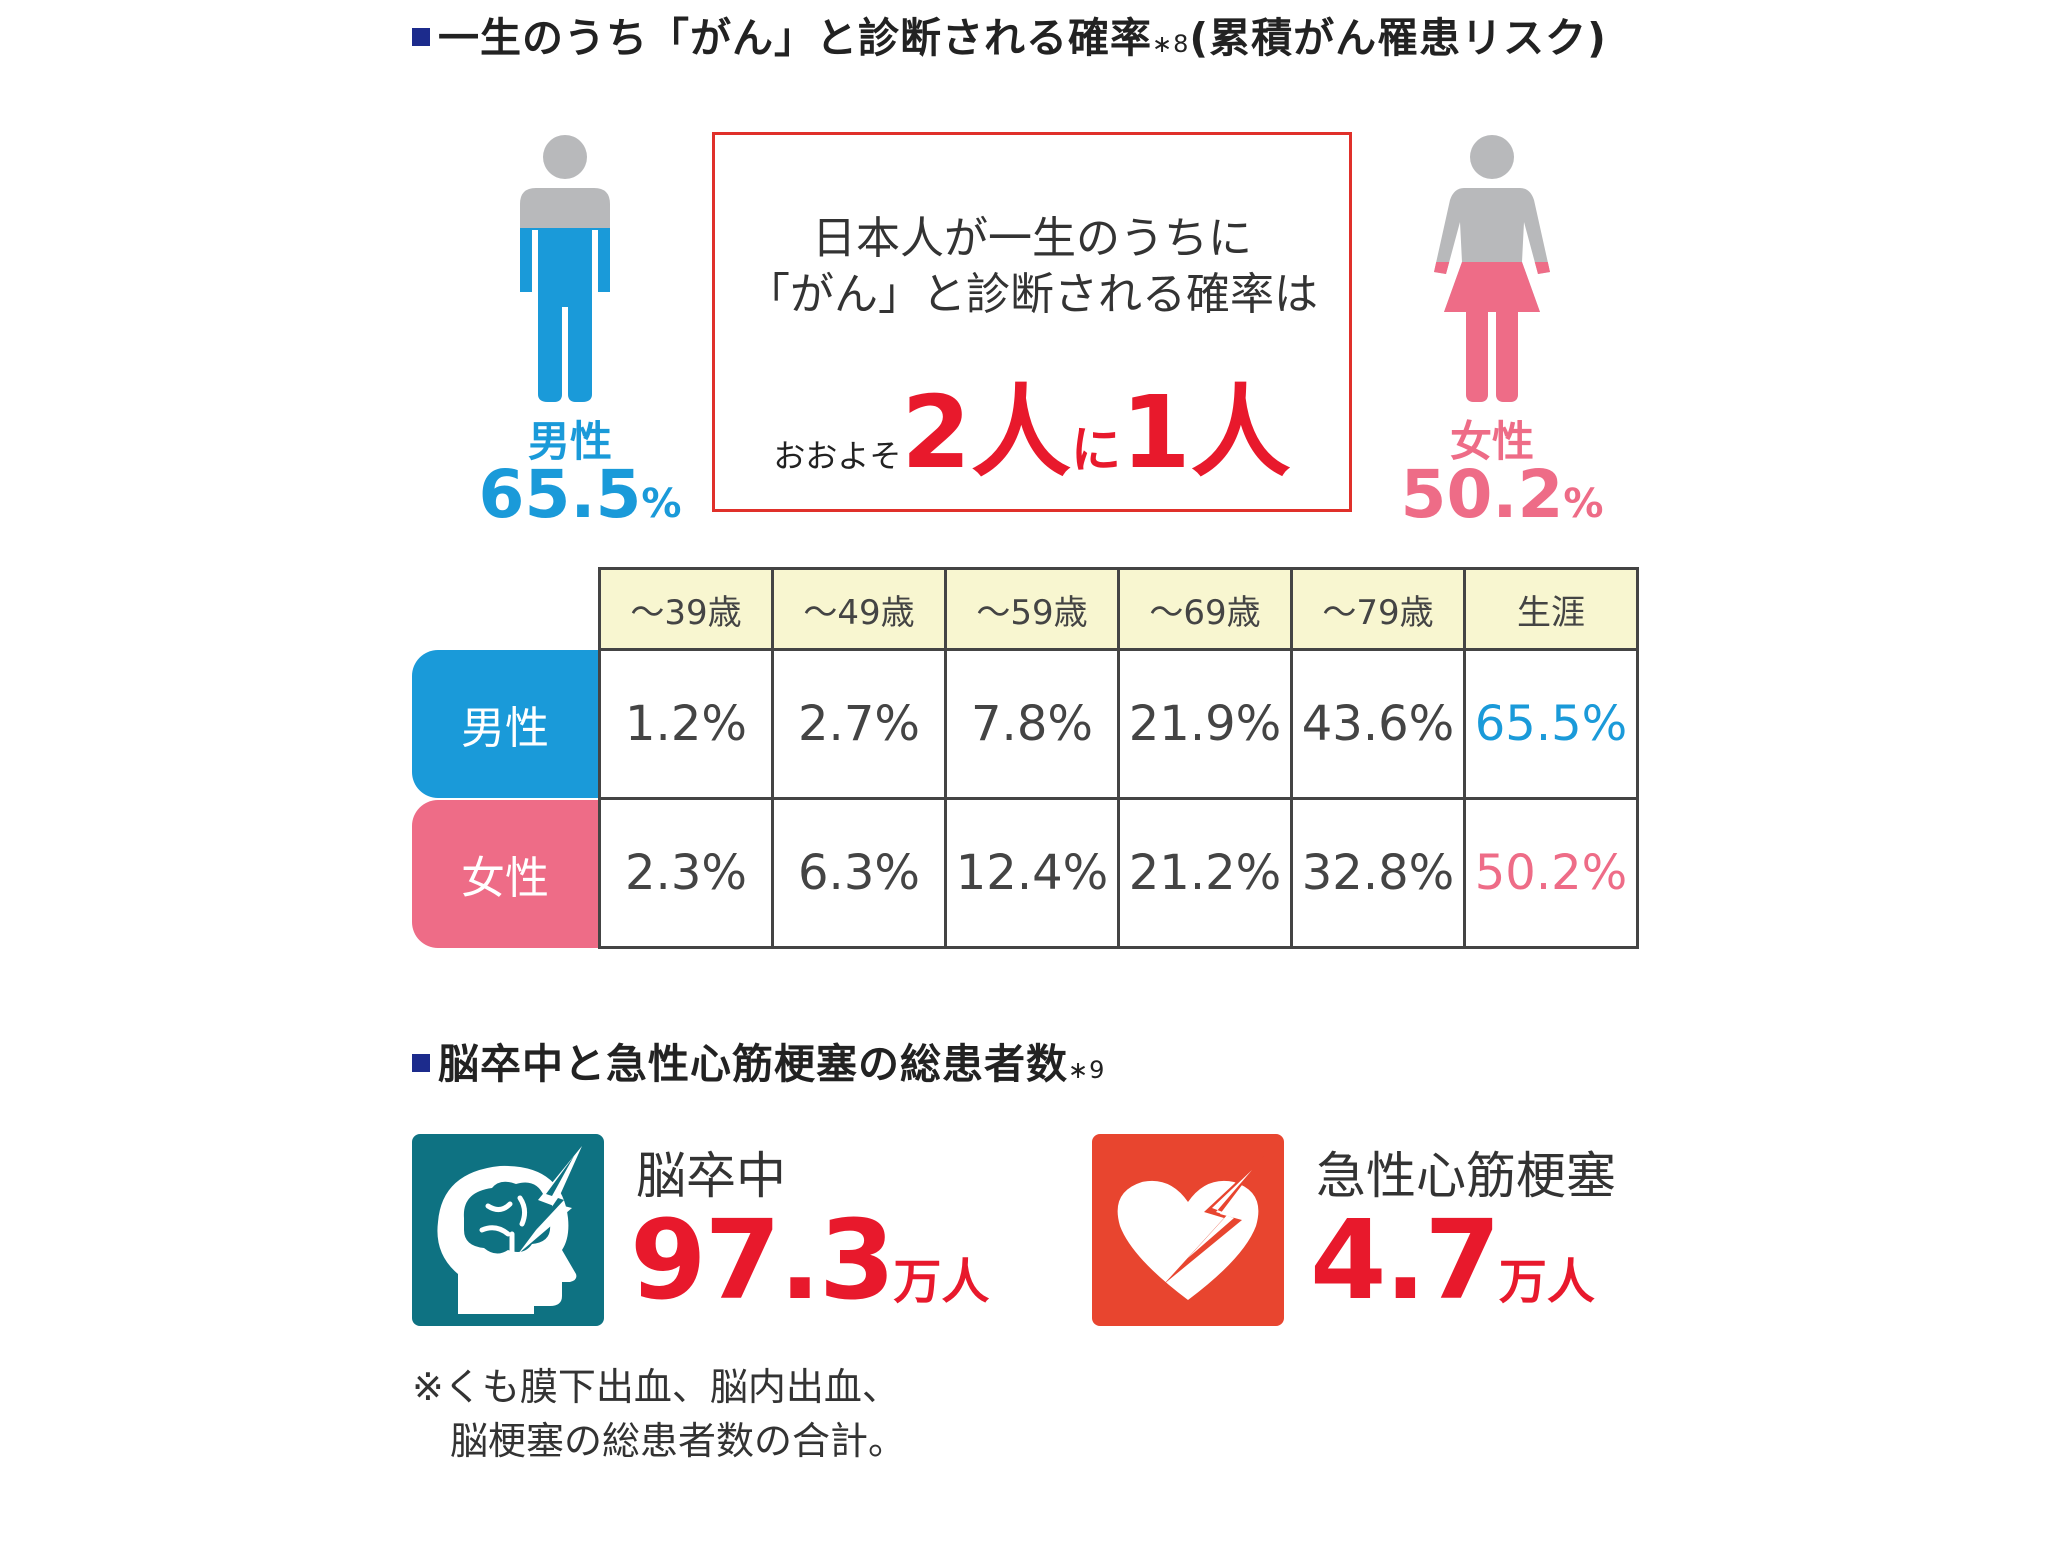 Image resolution: width=2048 pixels, height=1564 pixels. I want to click on table-cell: 21.2%, so click(1205, 873).